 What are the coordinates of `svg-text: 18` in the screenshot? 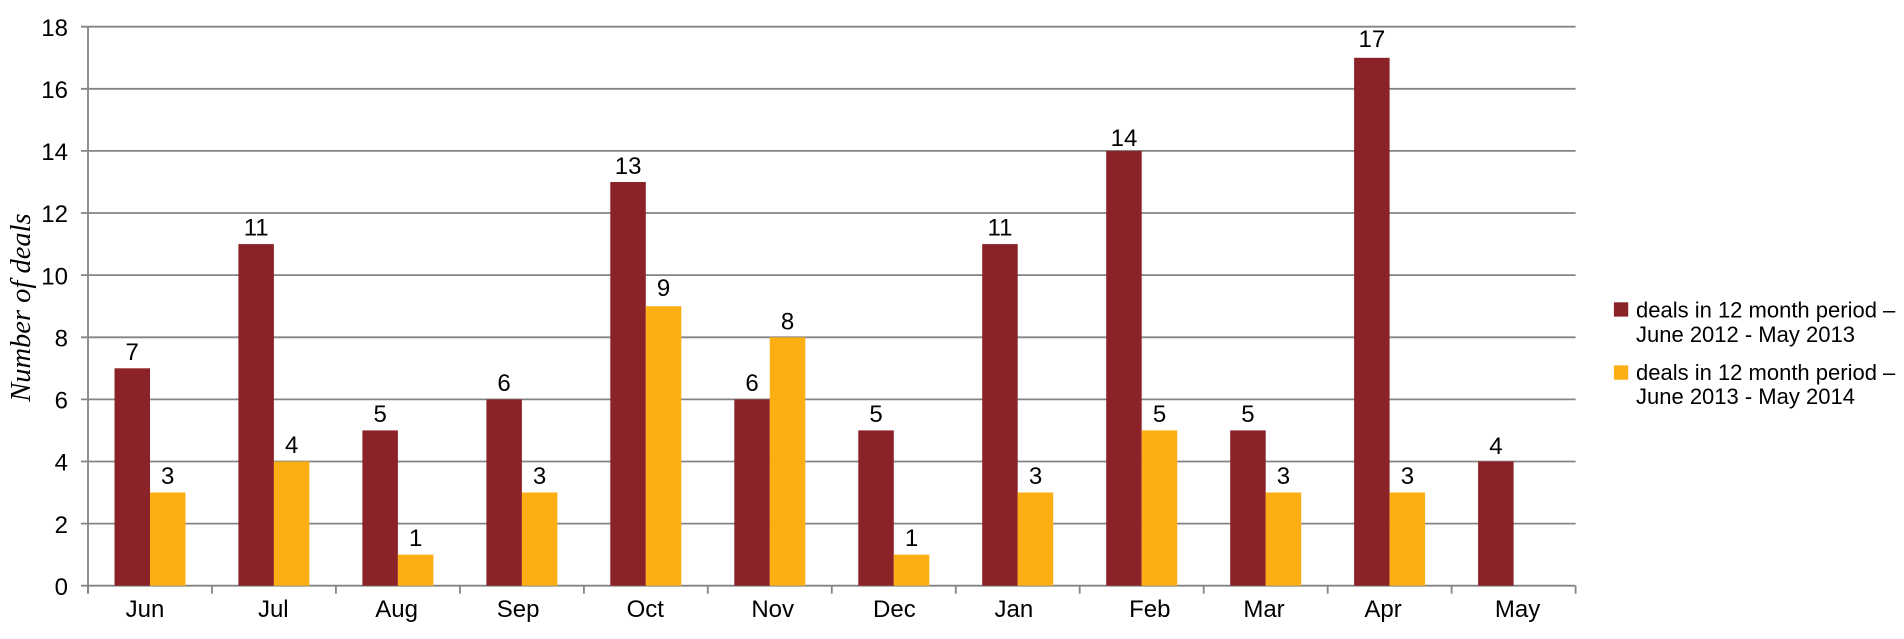 It's located at (54, 28).